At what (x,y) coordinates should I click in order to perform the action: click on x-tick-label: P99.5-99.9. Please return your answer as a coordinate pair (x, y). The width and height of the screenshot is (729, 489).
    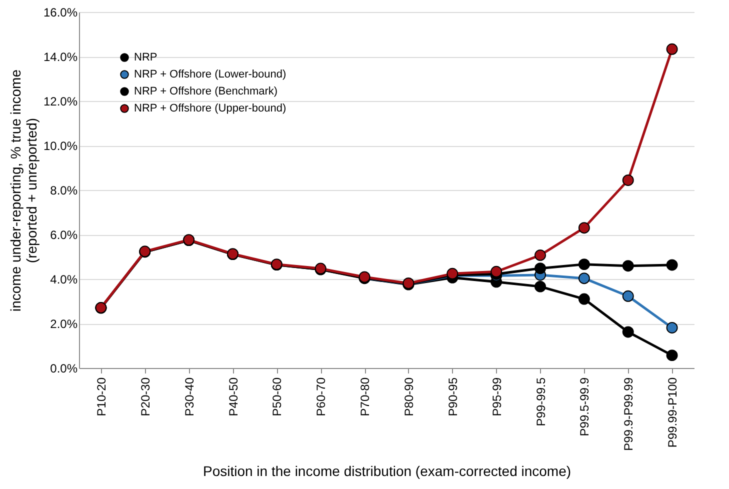
    Looking at the image, I should click on (585, 406).